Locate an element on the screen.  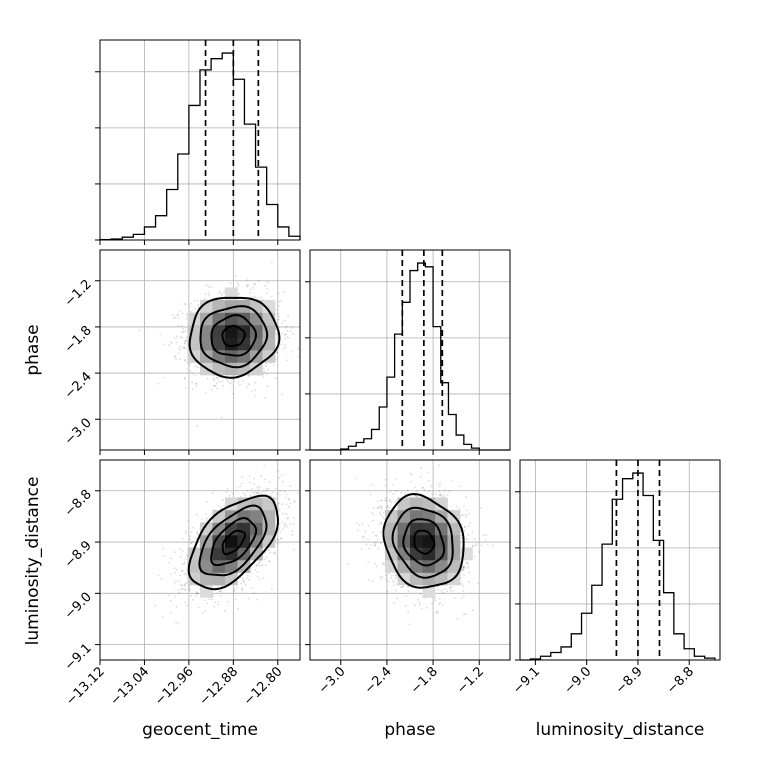
hist-luminosity-distance-xtick-label: −9.0 is located at coordinates (578, 680).